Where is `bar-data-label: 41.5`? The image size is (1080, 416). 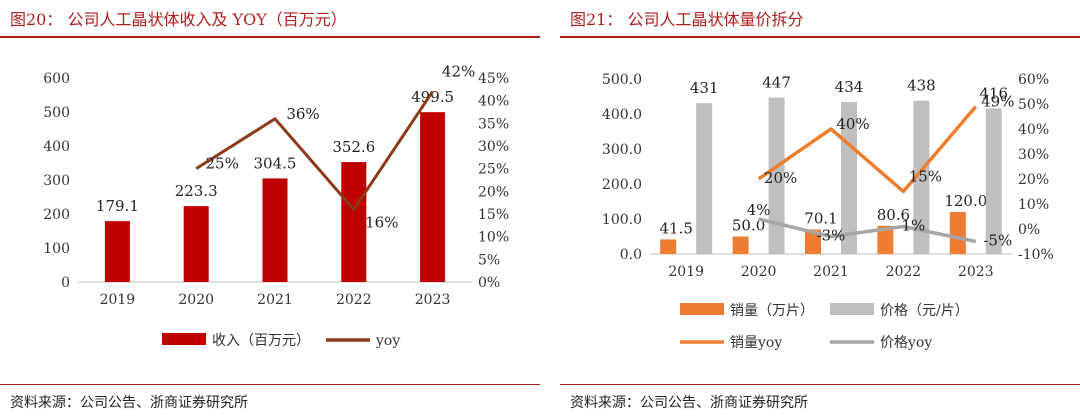
bar-data-label: 41.5 is located at coordinates (675, 228).